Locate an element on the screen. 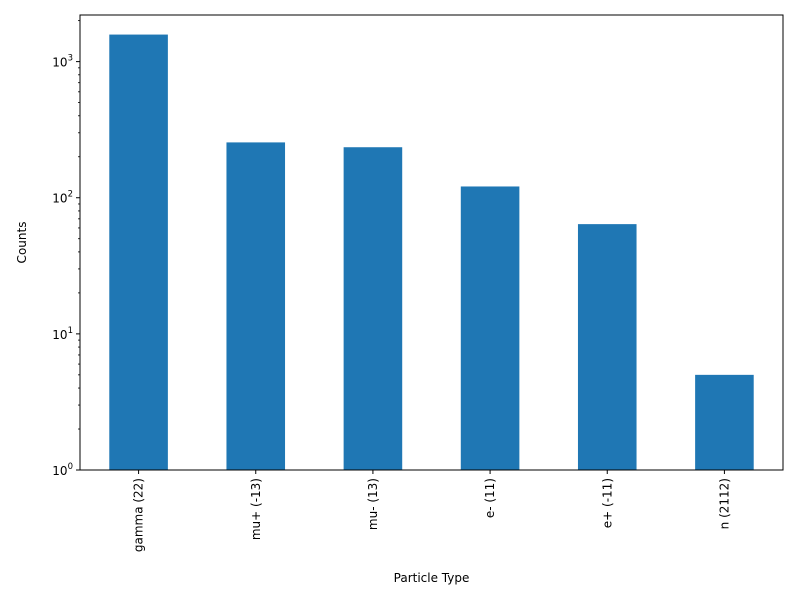  x-tick-label-2: mu- (13) is located at coordinates (373, 504).